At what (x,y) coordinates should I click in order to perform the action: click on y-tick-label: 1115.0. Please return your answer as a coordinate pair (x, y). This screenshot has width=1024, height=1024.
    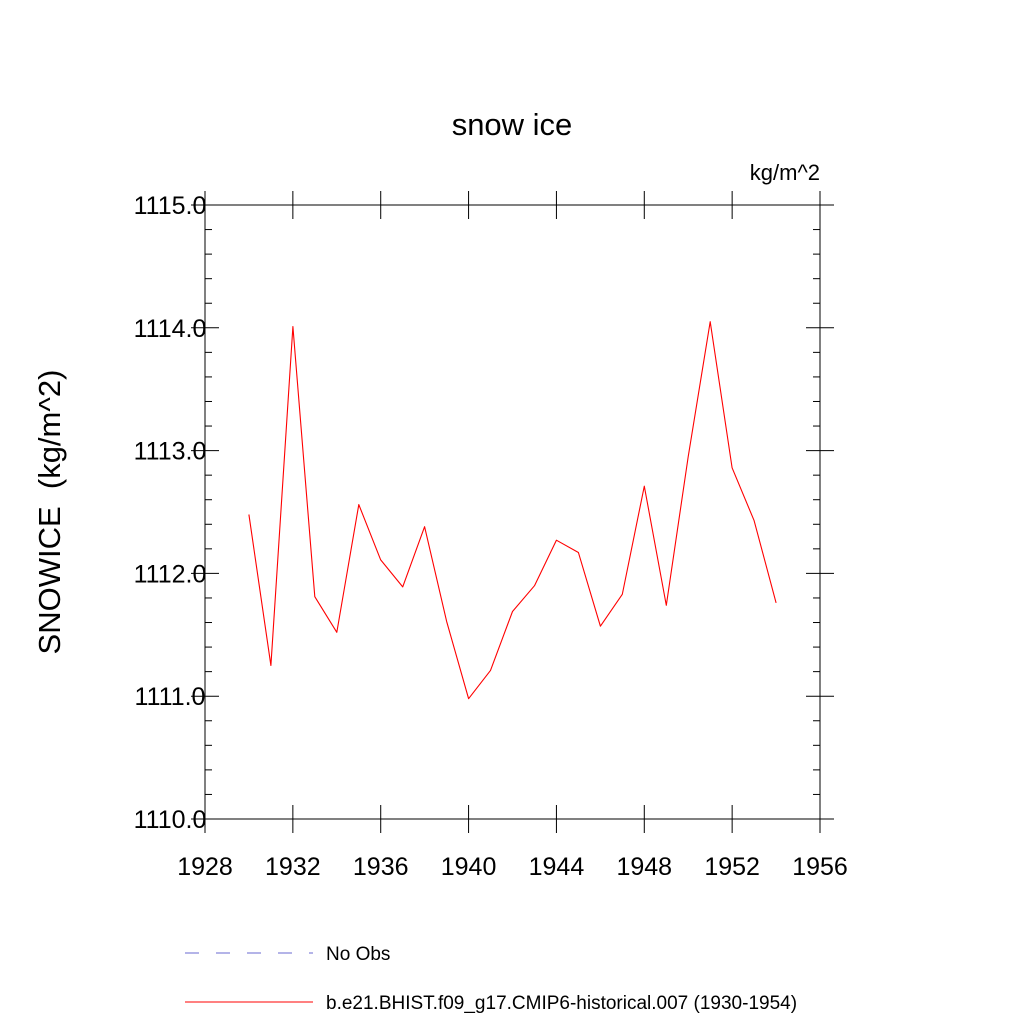
    Looking at the image, I should click on (170, 206).